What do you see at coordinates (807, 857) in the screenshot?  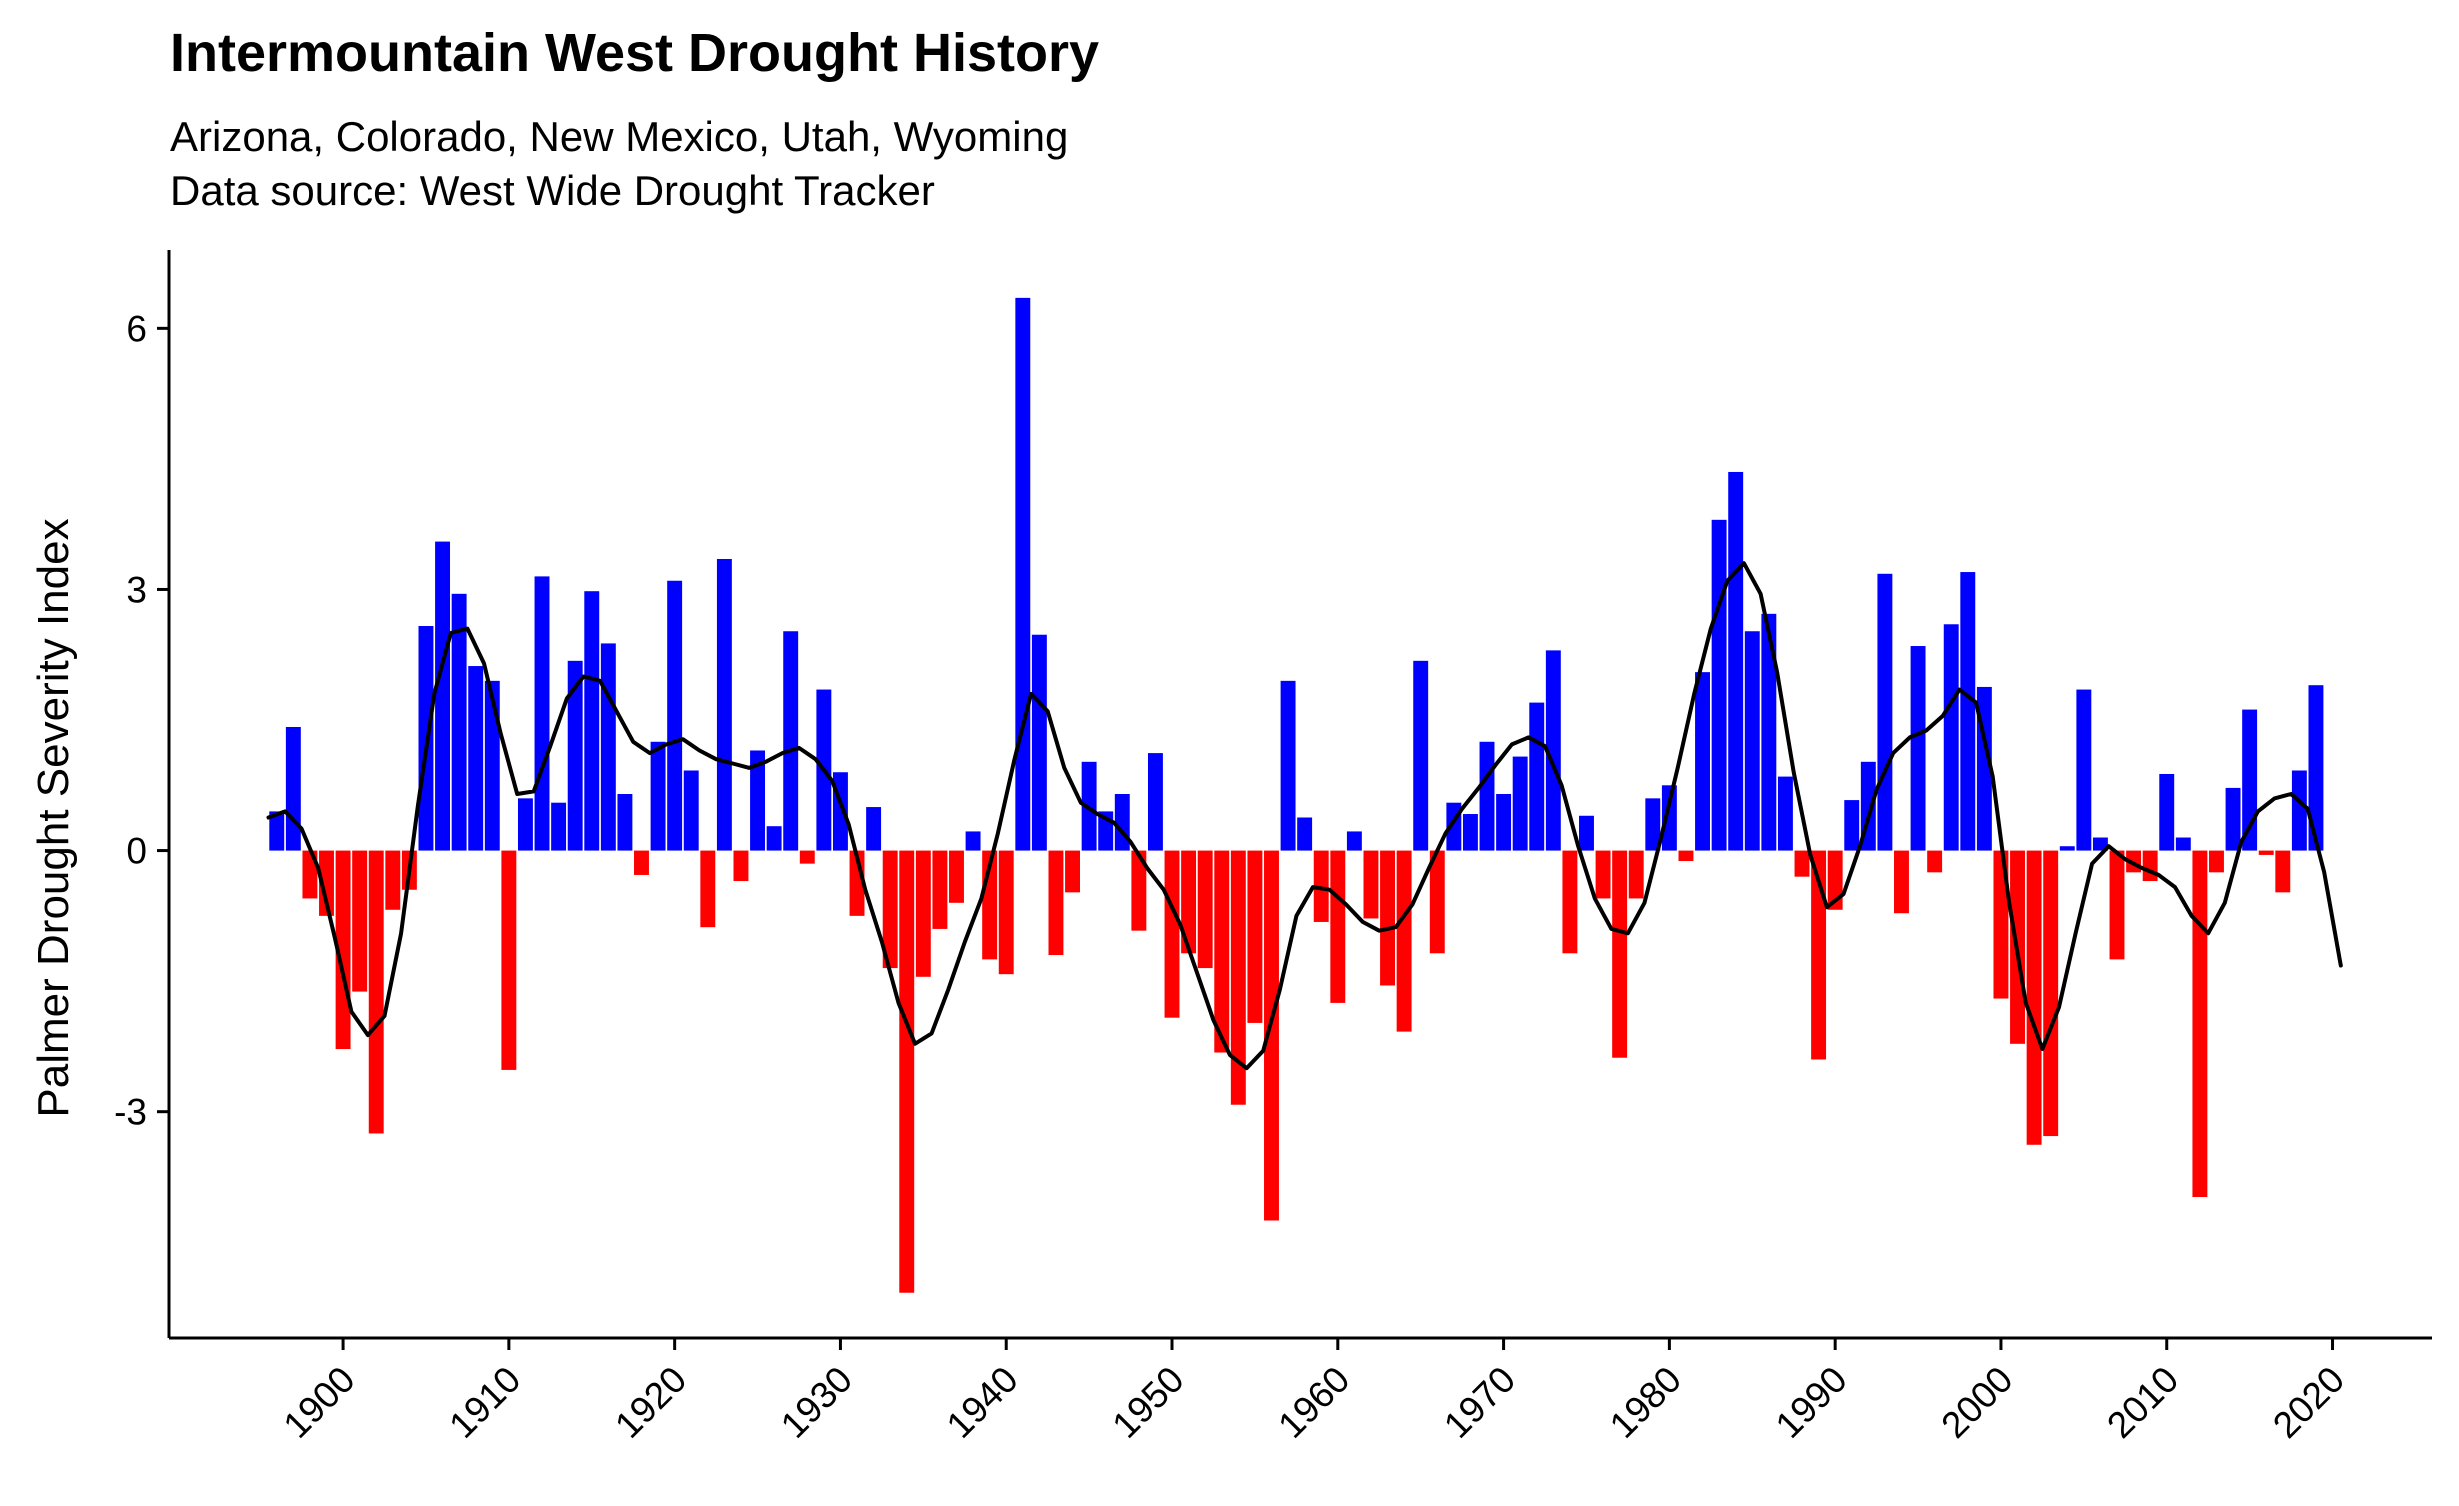 I see `bar-1928` at bounding box center [807, 857].